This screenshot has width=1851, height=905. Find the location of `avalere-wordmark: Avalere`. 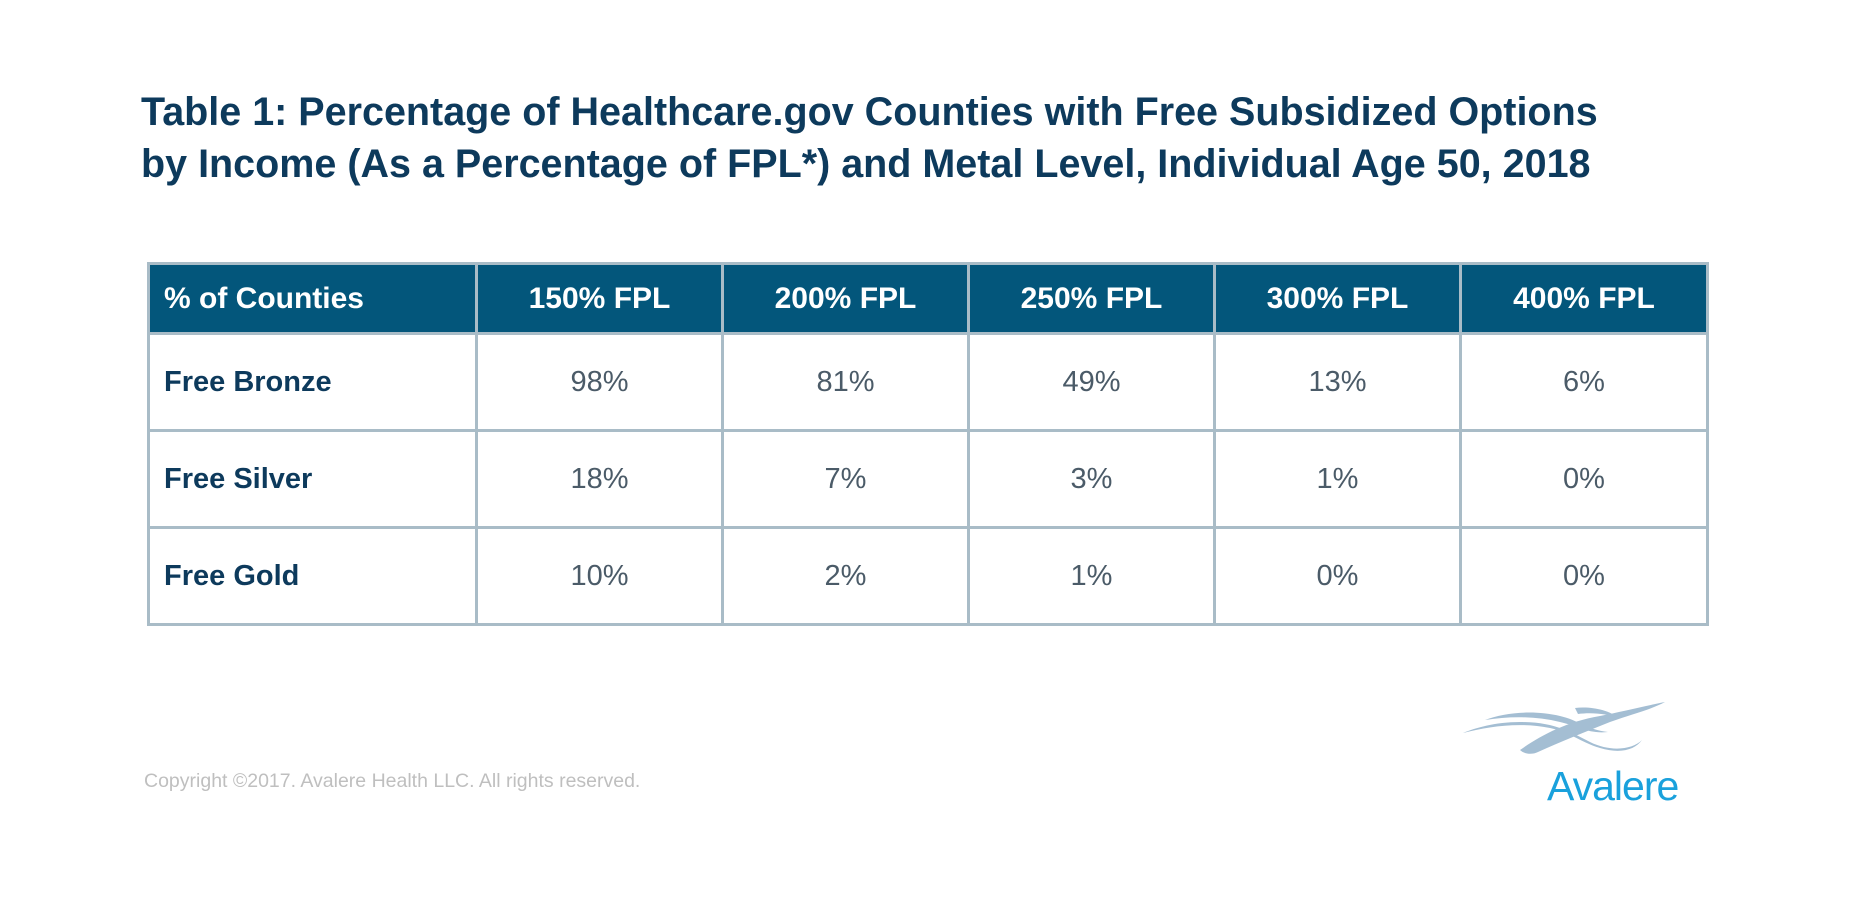

avalere-wordmark: Avalere is located at coordinates (1613, 786).